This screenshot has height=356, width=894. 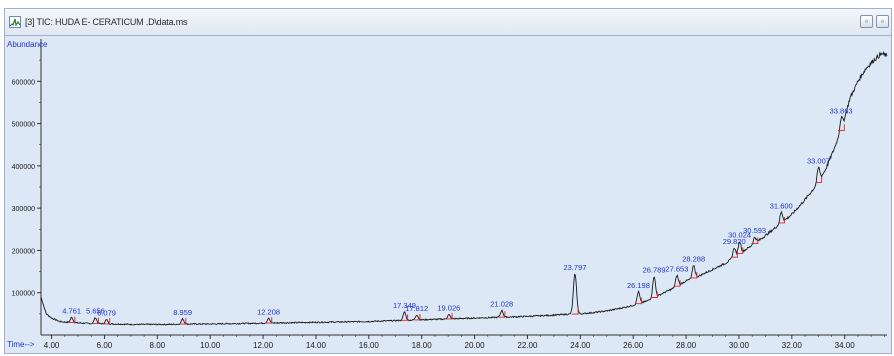 What do you see at coordinates (106, 313) in the screenshot?
I see `peak-label: 6.079` at bounding box center [106, 313].